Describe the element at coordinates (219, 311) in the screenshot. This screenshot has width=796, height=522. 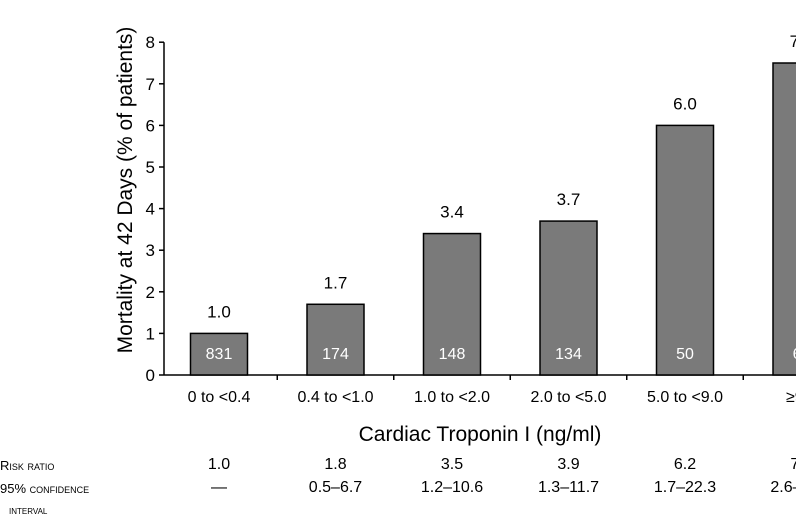
I see `bar-value-label: 1.0` at that location.